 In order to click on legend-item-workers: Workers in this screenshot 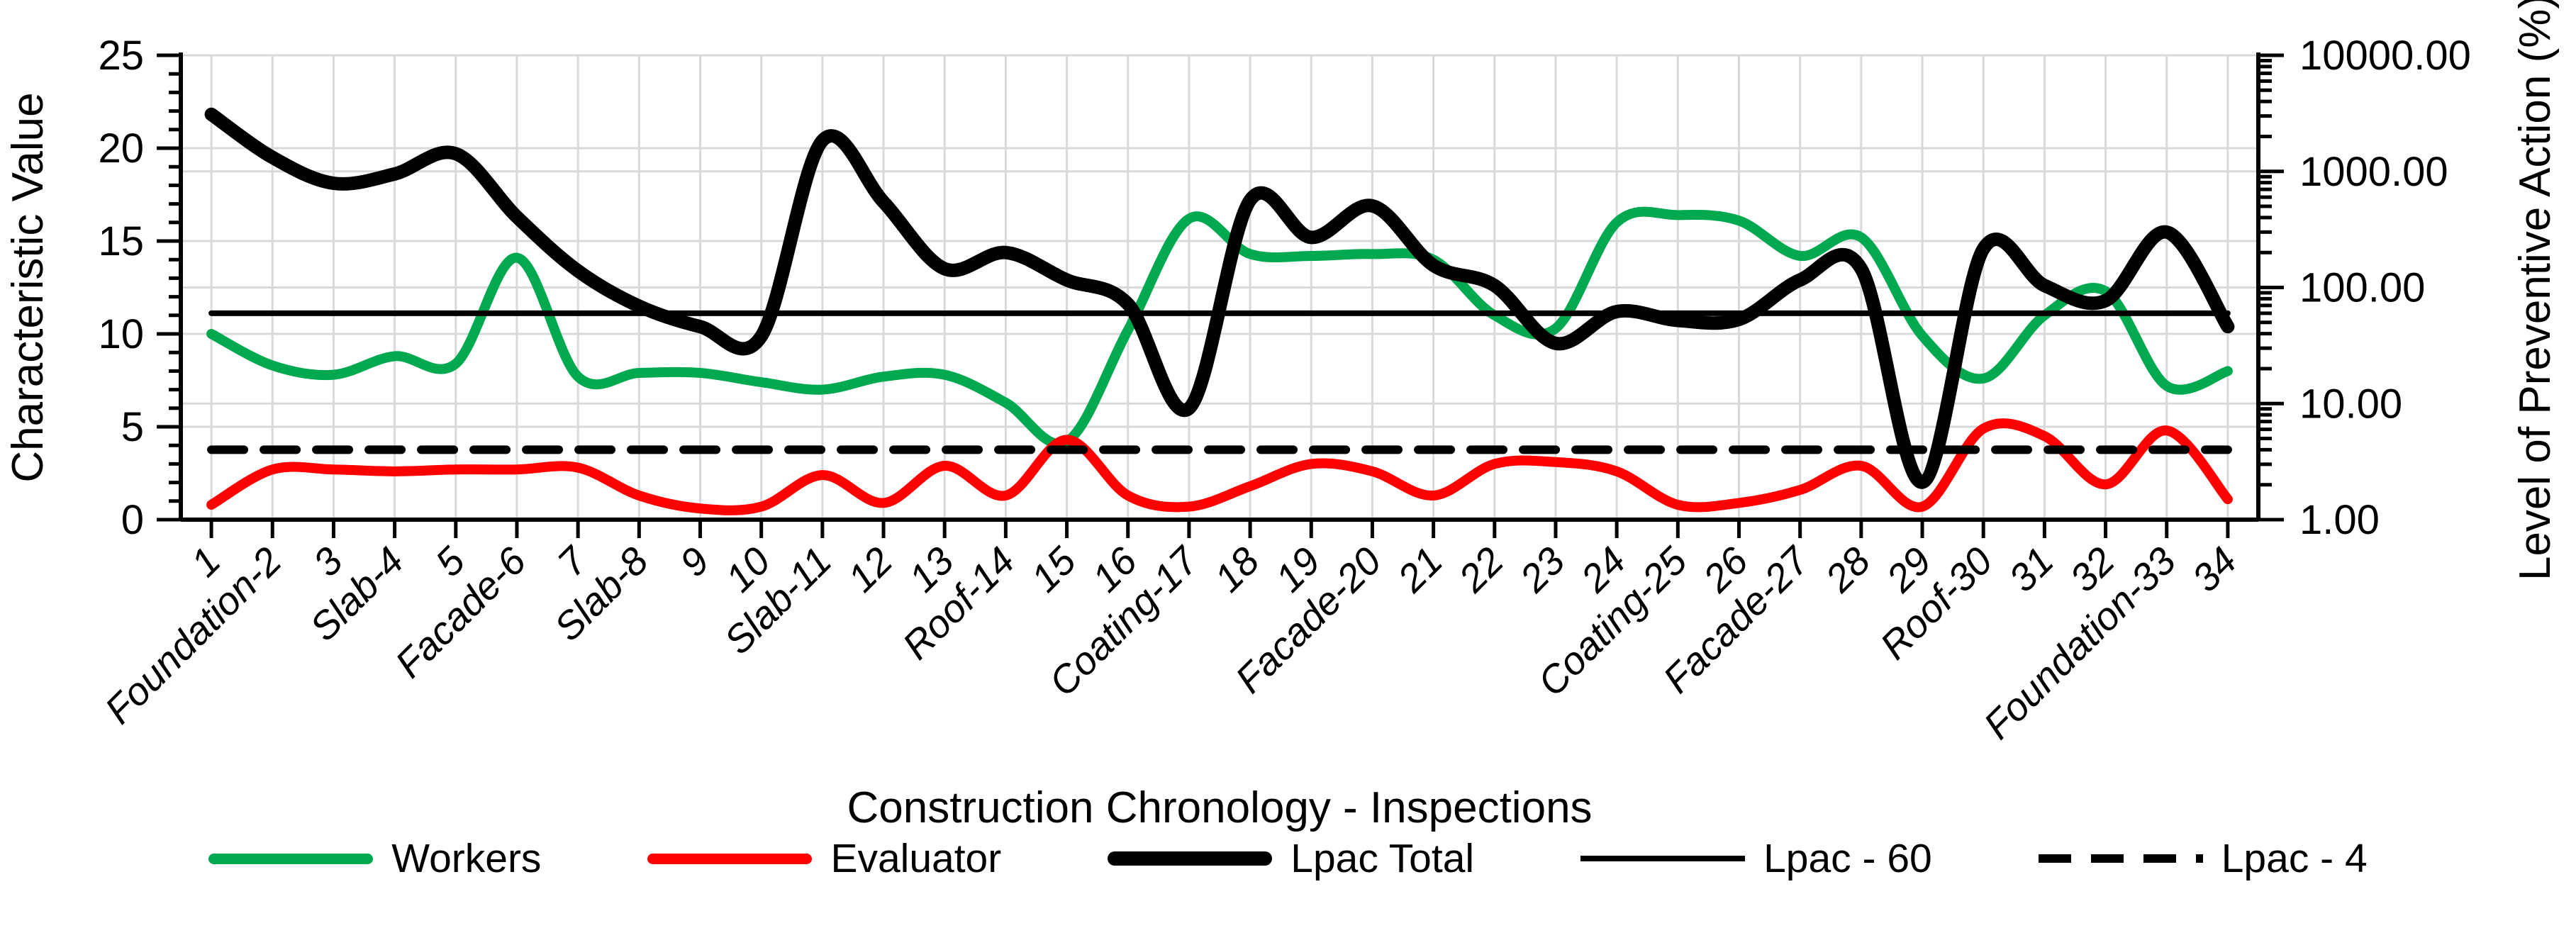, I will do `click(374, 858)`.